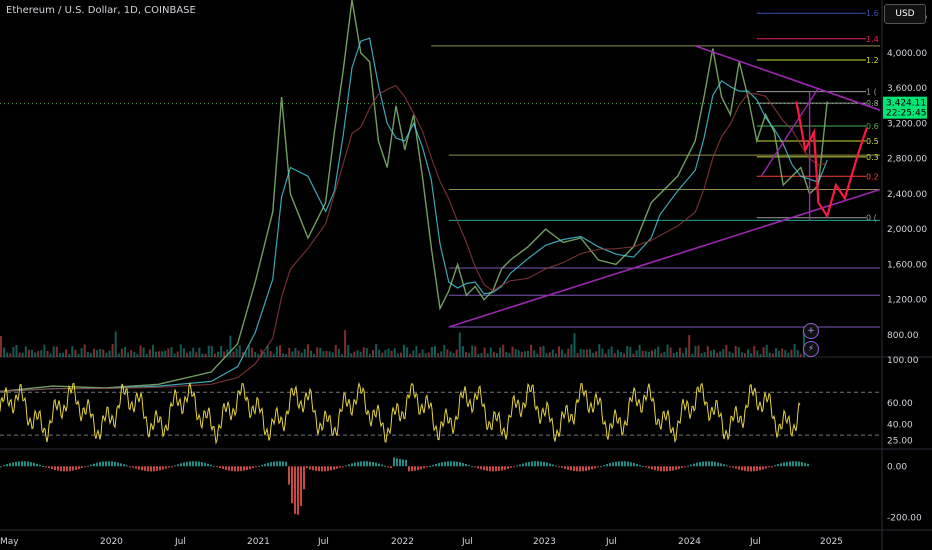 The height and width of the screenshot is (550, 932). I want to click on price-axis-tick: 1,600.00, so click(907, 265).